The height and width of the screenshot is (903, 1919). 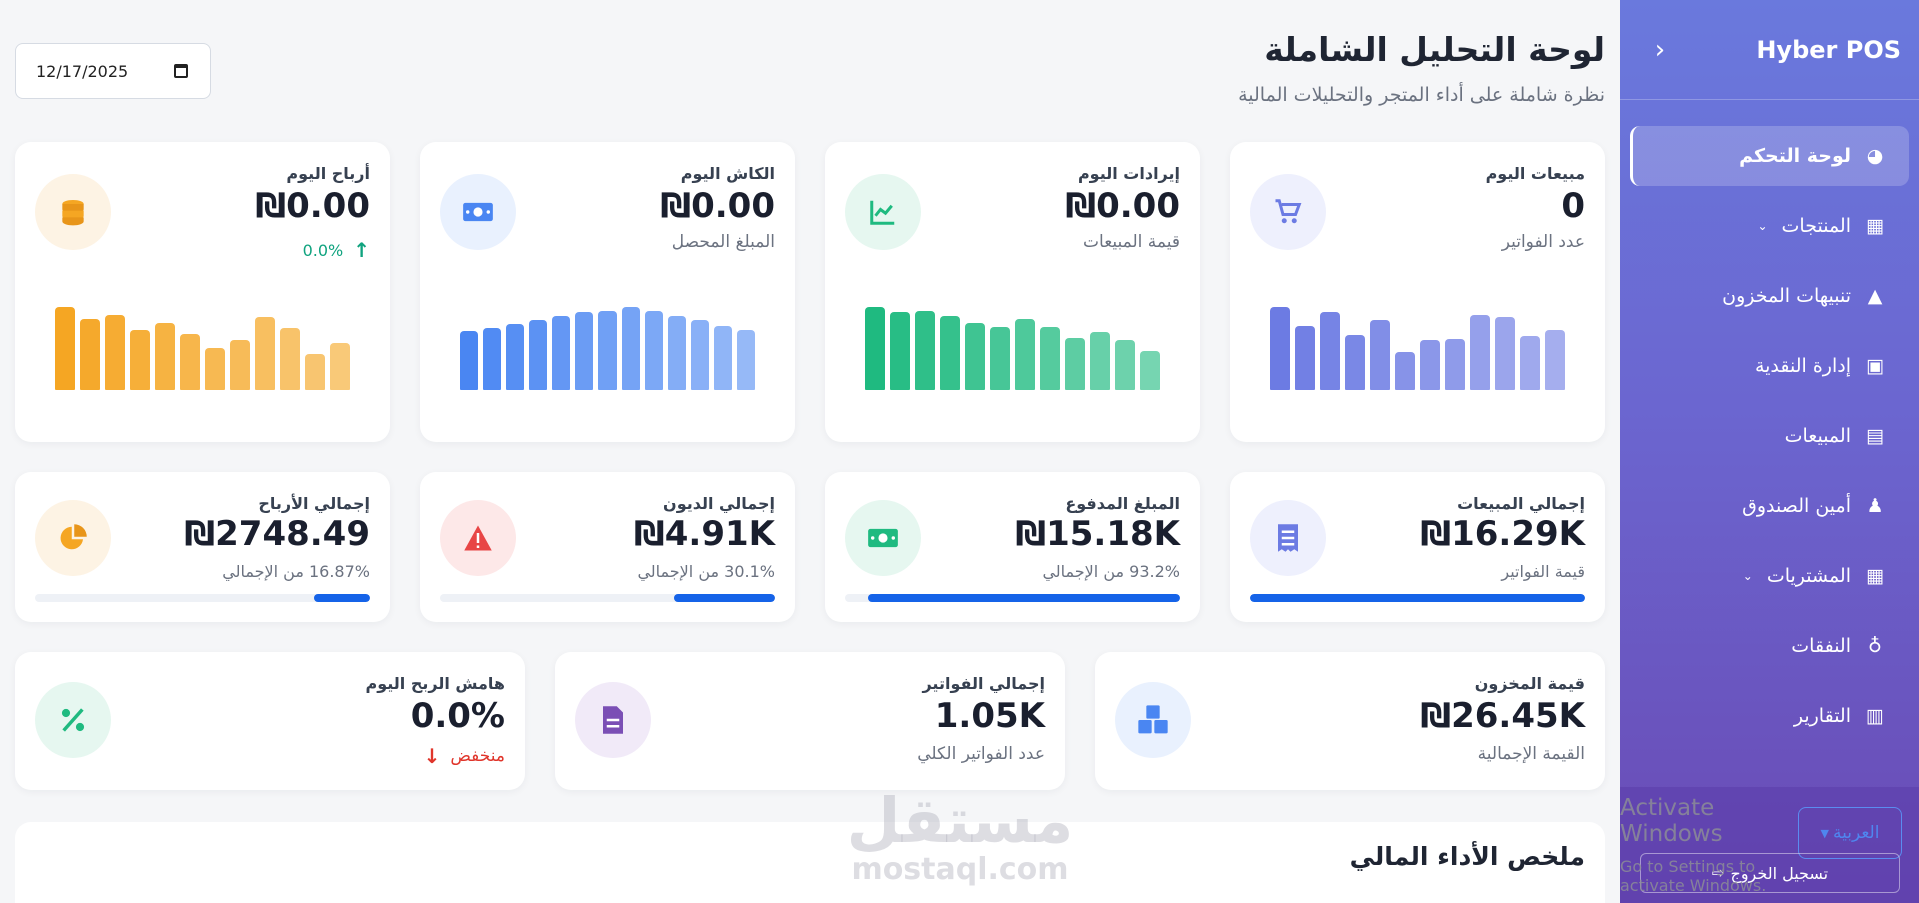 I want to click on sign-out-icon: ⇨, so click(x=1718, y=873).